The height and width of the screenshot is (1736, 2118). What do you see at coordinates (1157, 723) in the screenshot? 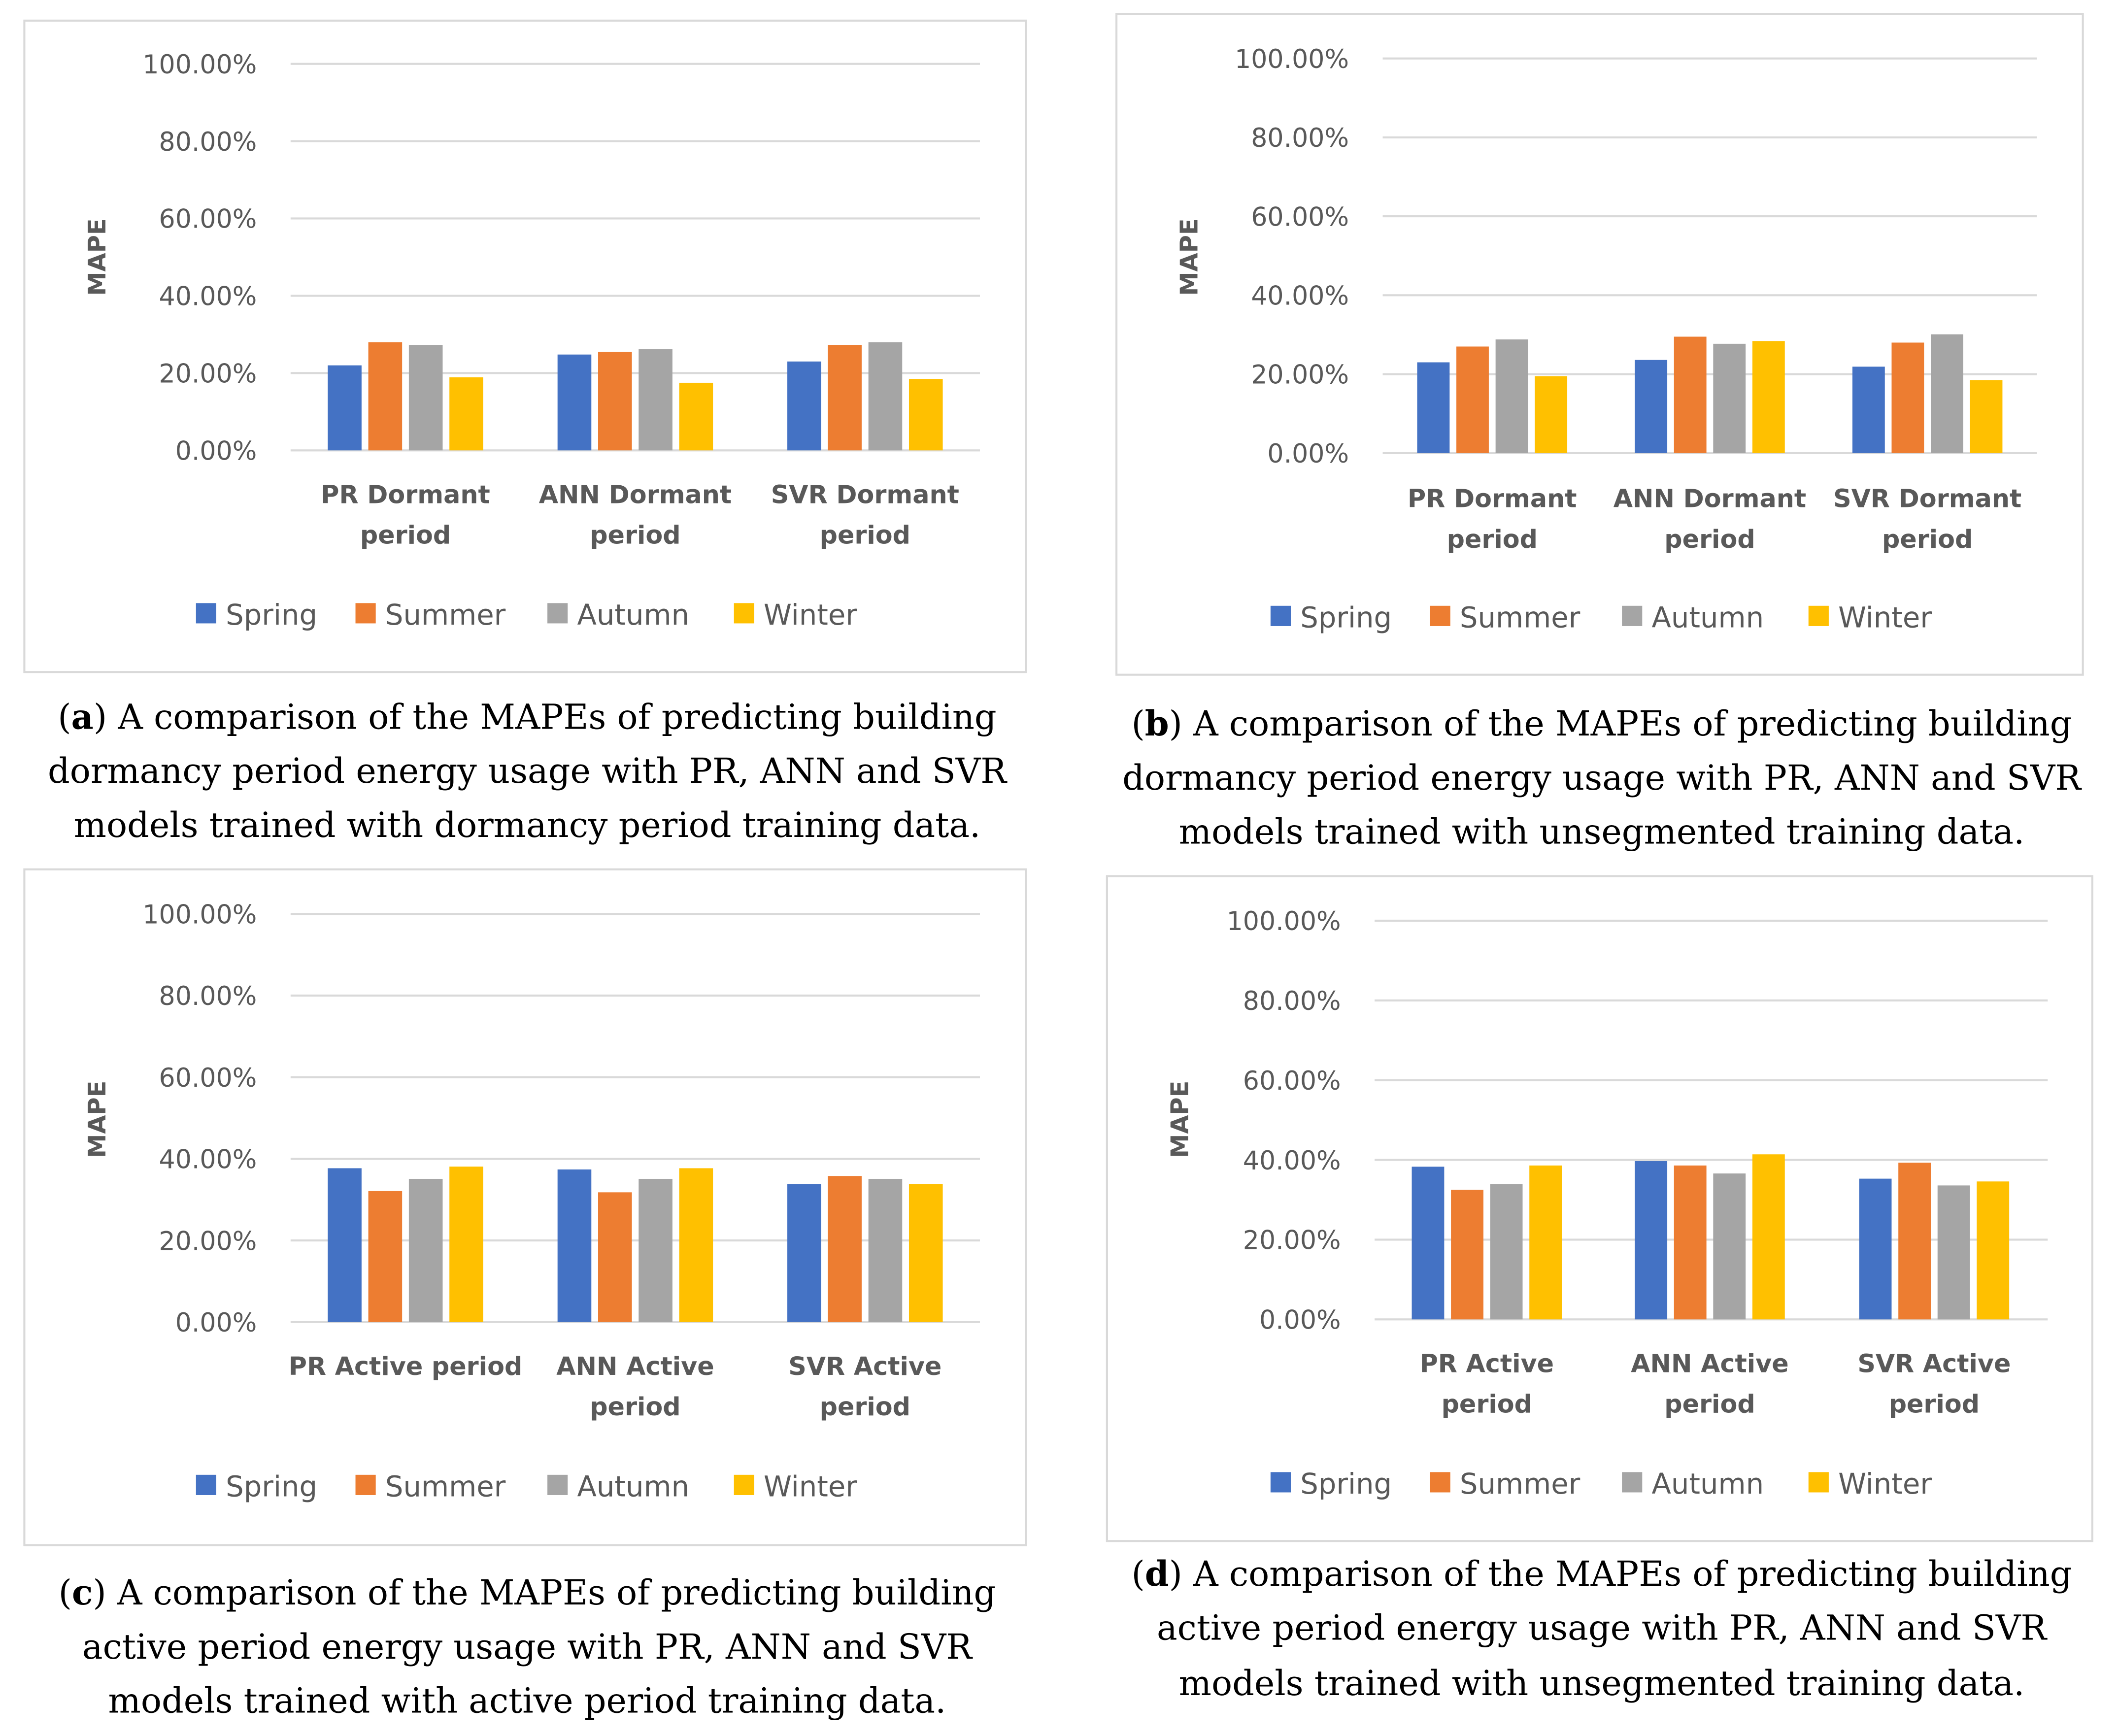
I see `caption-letter: b` at bounding box center [1157, 723].